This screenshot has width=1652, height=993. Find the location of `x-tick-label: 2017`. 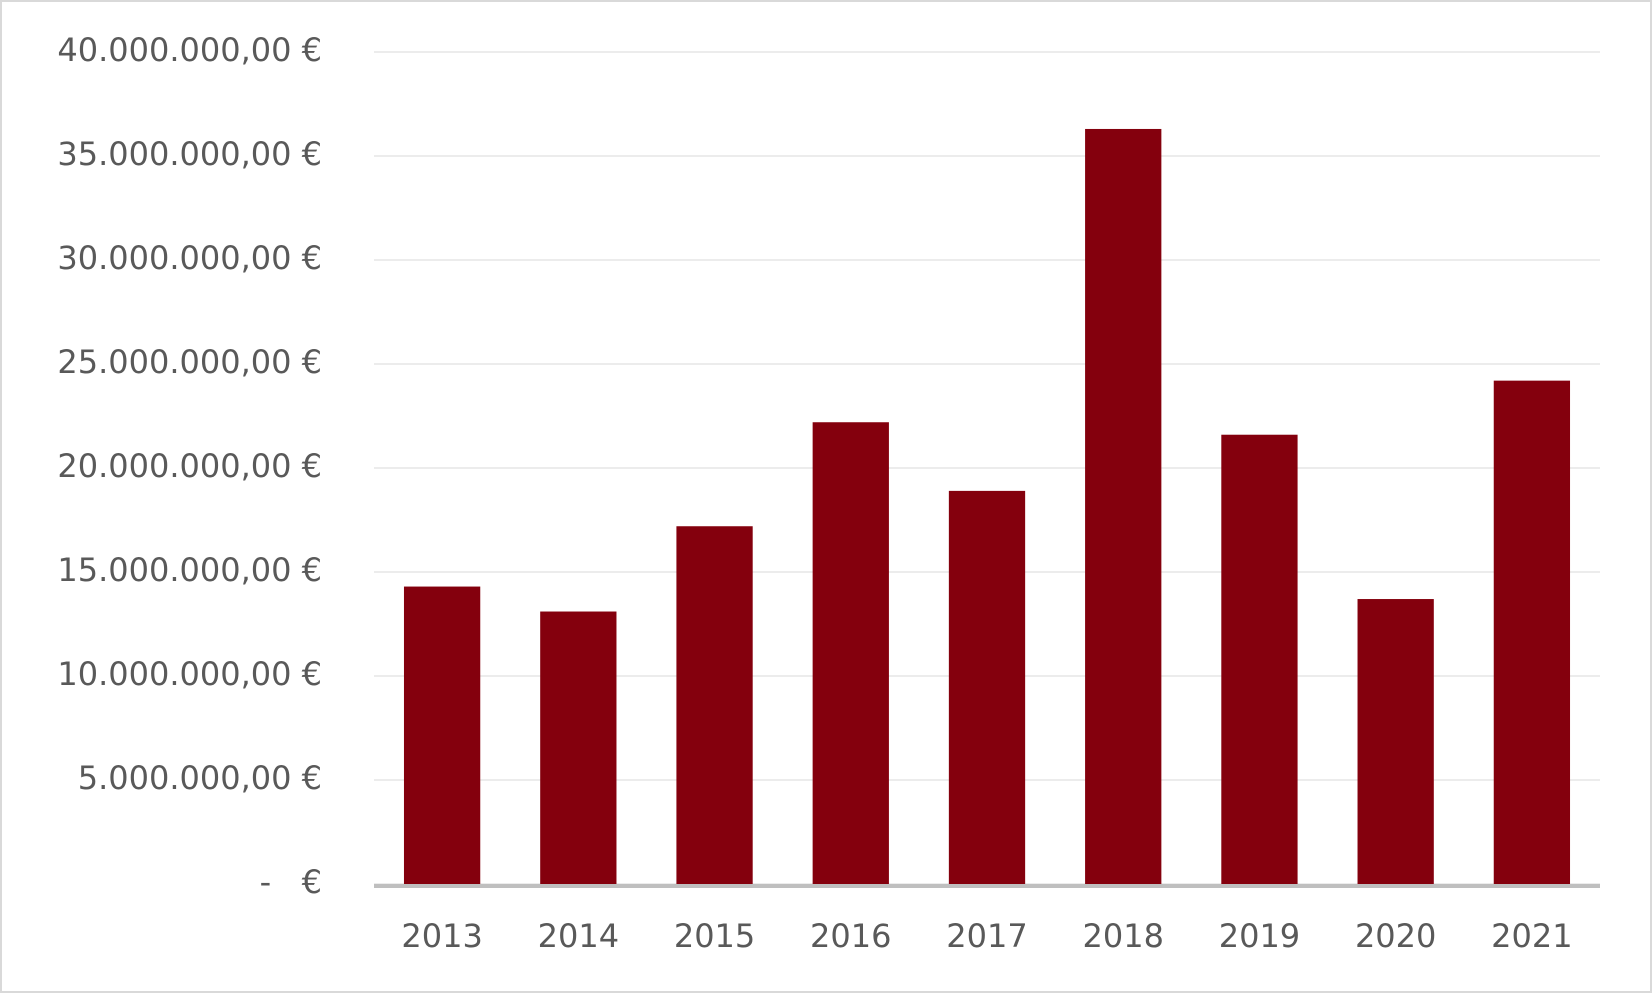

x-tick-label: 2017 is located at coordinates (986, 936).